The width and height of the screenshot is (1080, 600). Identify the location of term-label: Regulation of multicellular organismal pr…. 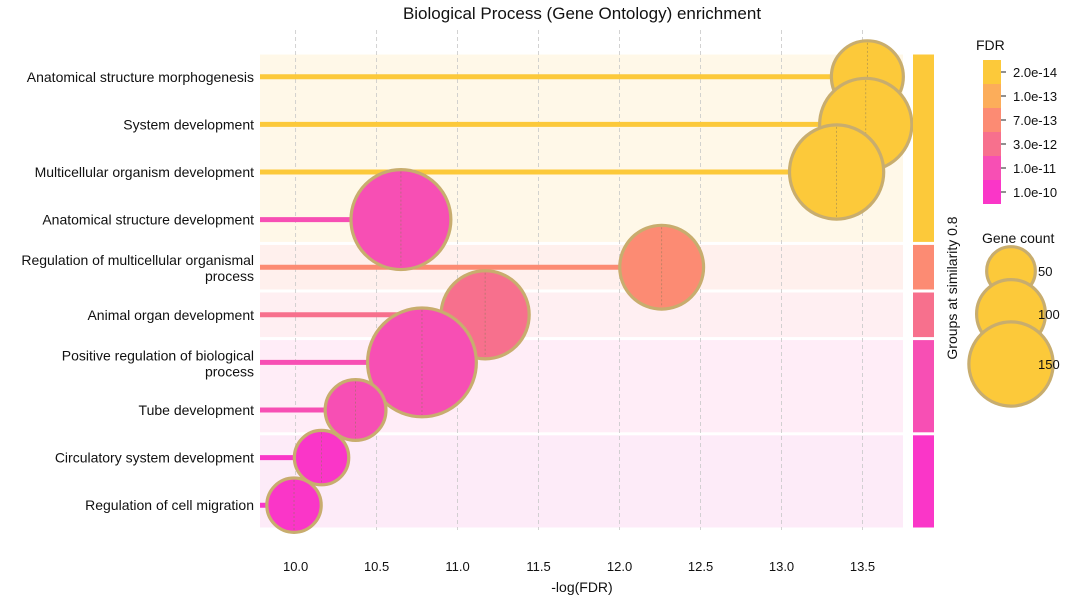
(137, 268).